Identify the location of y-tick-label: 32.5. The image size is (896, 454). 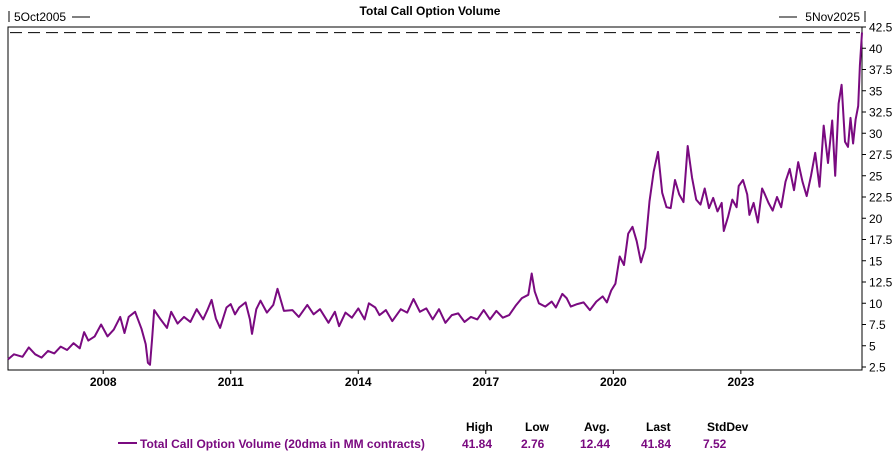
(881, 113).